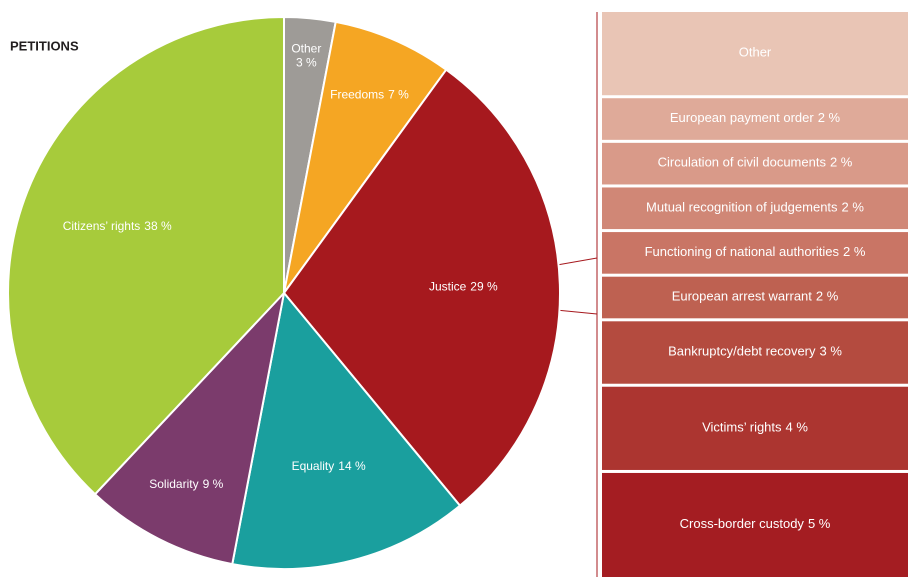 This screenshot has width=908, height=577. I want to click on slice-value: 3 %, so click(306, 63).